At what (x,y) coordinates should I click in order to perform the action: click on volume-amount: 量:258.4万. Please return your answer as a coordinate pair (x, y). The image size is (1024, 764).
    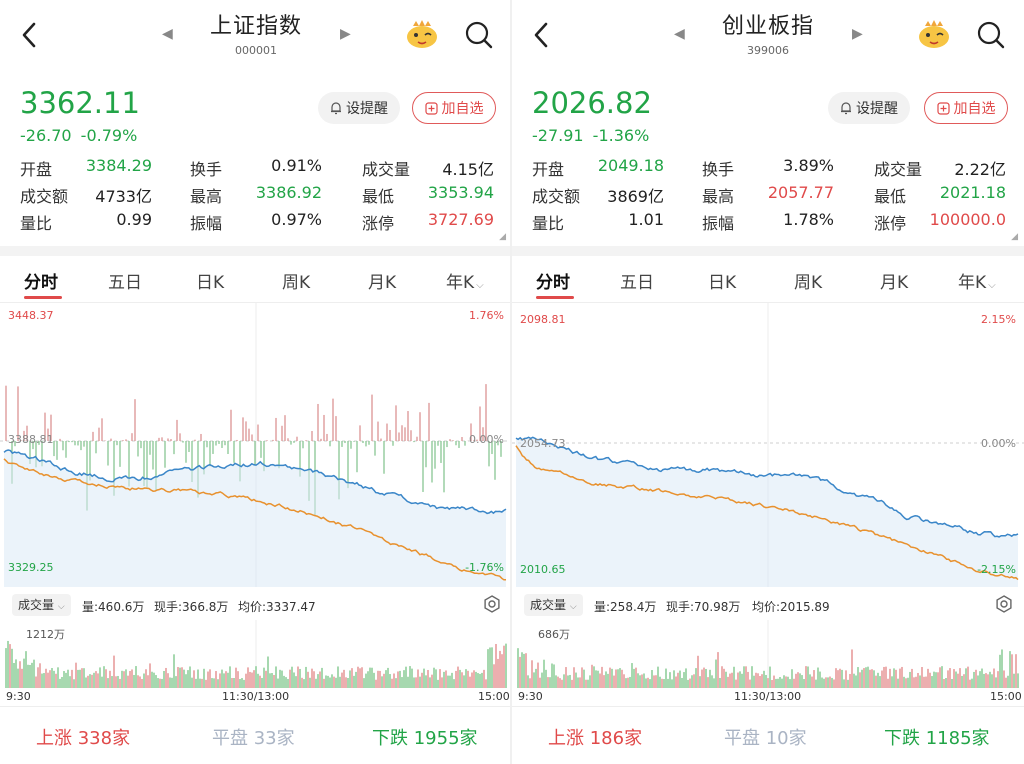
    Looking at the image, I should click on (625, 607).